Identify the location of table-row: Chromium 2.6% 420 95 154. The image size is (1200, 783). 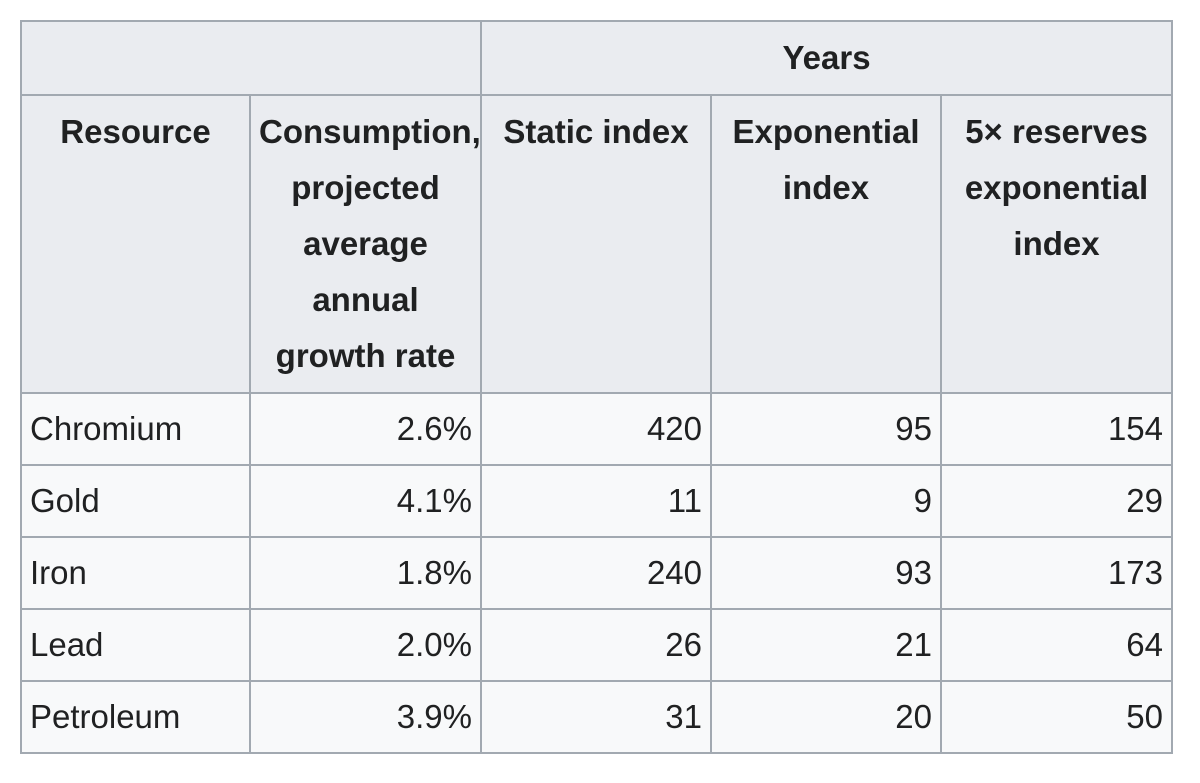
(597, 429).